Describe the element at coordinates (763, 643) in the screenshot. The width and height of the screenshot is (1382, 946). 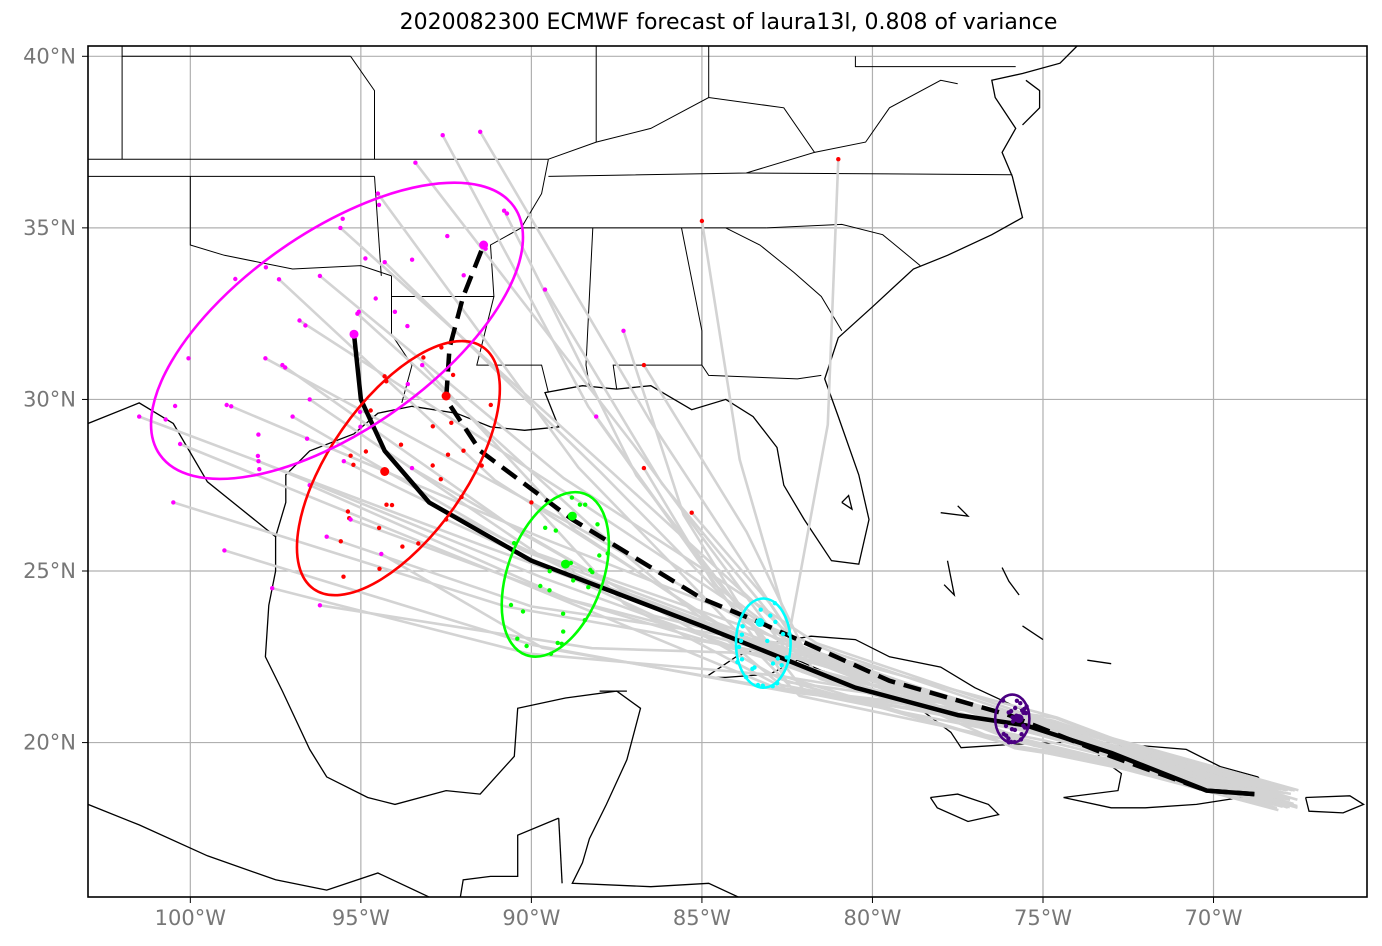
I see `uncertainty-ellipse-day2` at that location.